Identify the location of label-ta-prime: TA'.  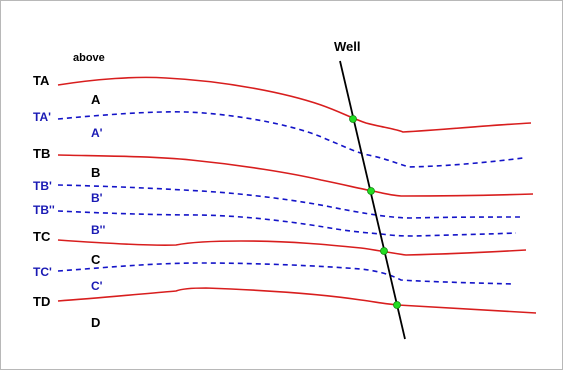
(42, 117).